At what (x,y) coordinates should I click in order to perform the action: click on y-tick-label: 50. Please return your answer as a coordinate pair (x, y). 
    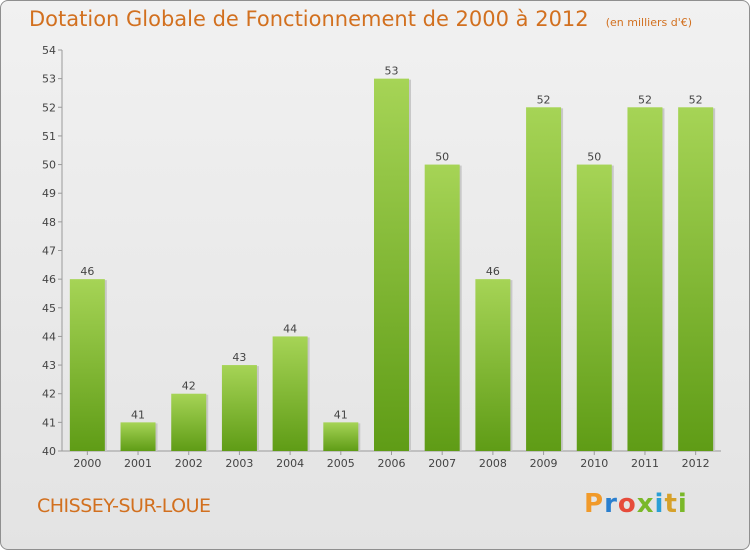
    Looking at the image, I should click on (49, 165).